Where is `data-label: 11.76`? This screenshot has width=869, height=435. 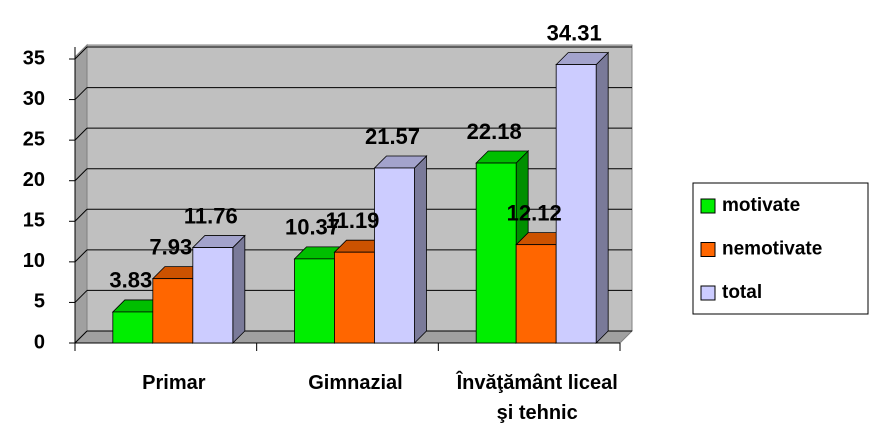
data-label: 11.76 is located at coordinates (211, 215).